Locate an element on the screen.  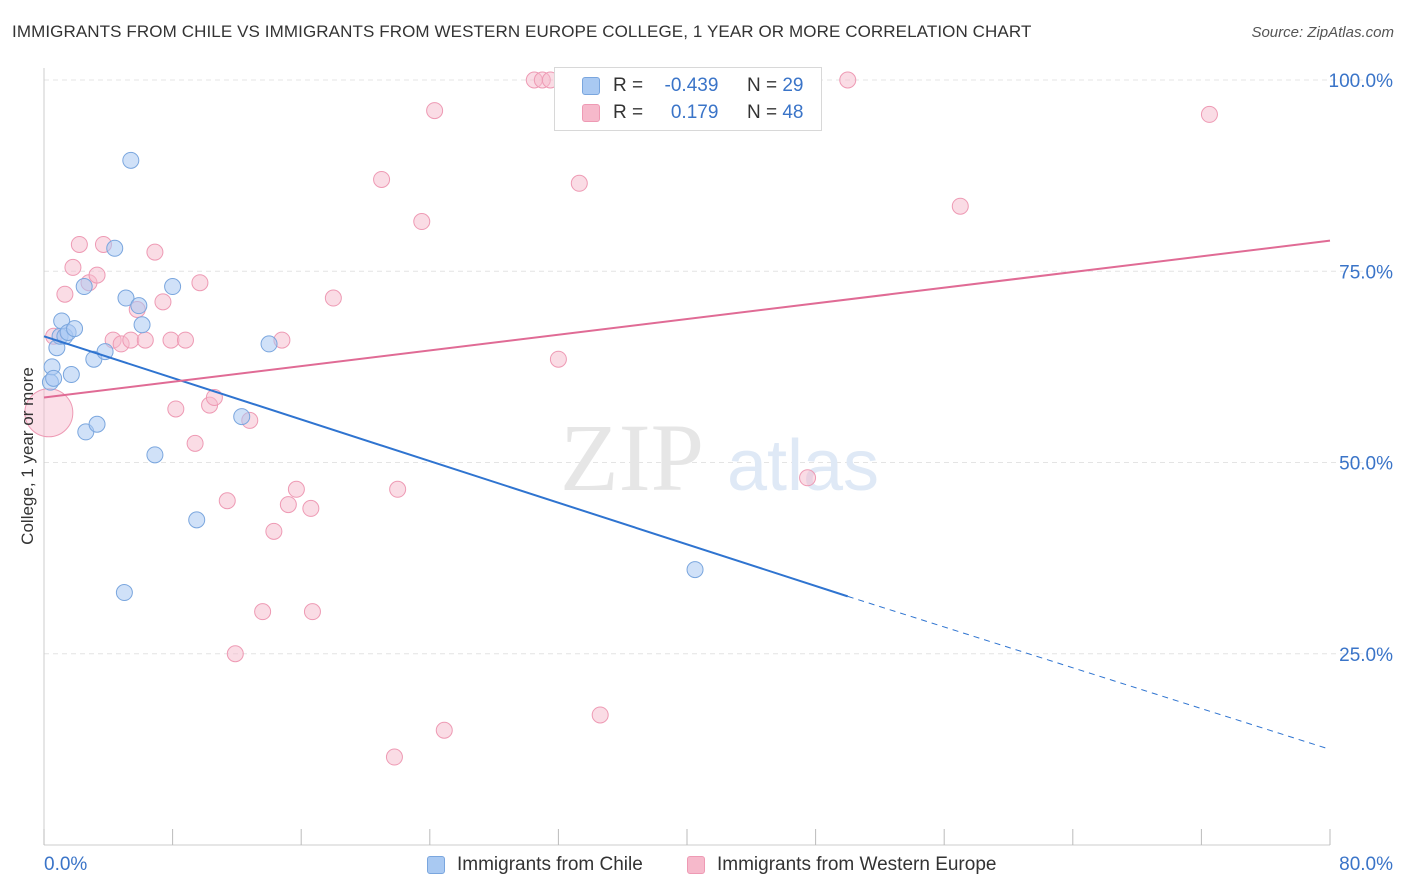
legend-label-western-europe: Immigrants from Western Europe is located at coordinates (857, 864).